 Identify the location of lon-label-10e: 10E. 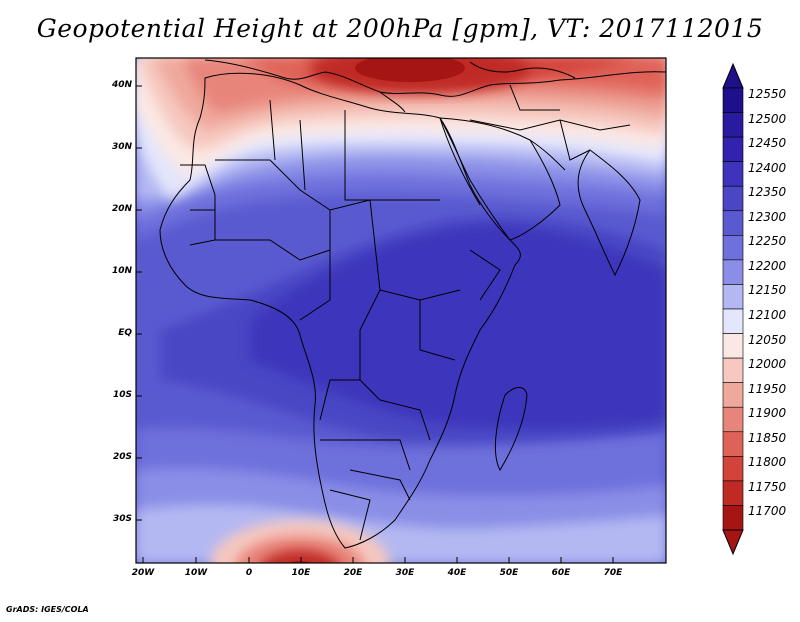
(301, 573).